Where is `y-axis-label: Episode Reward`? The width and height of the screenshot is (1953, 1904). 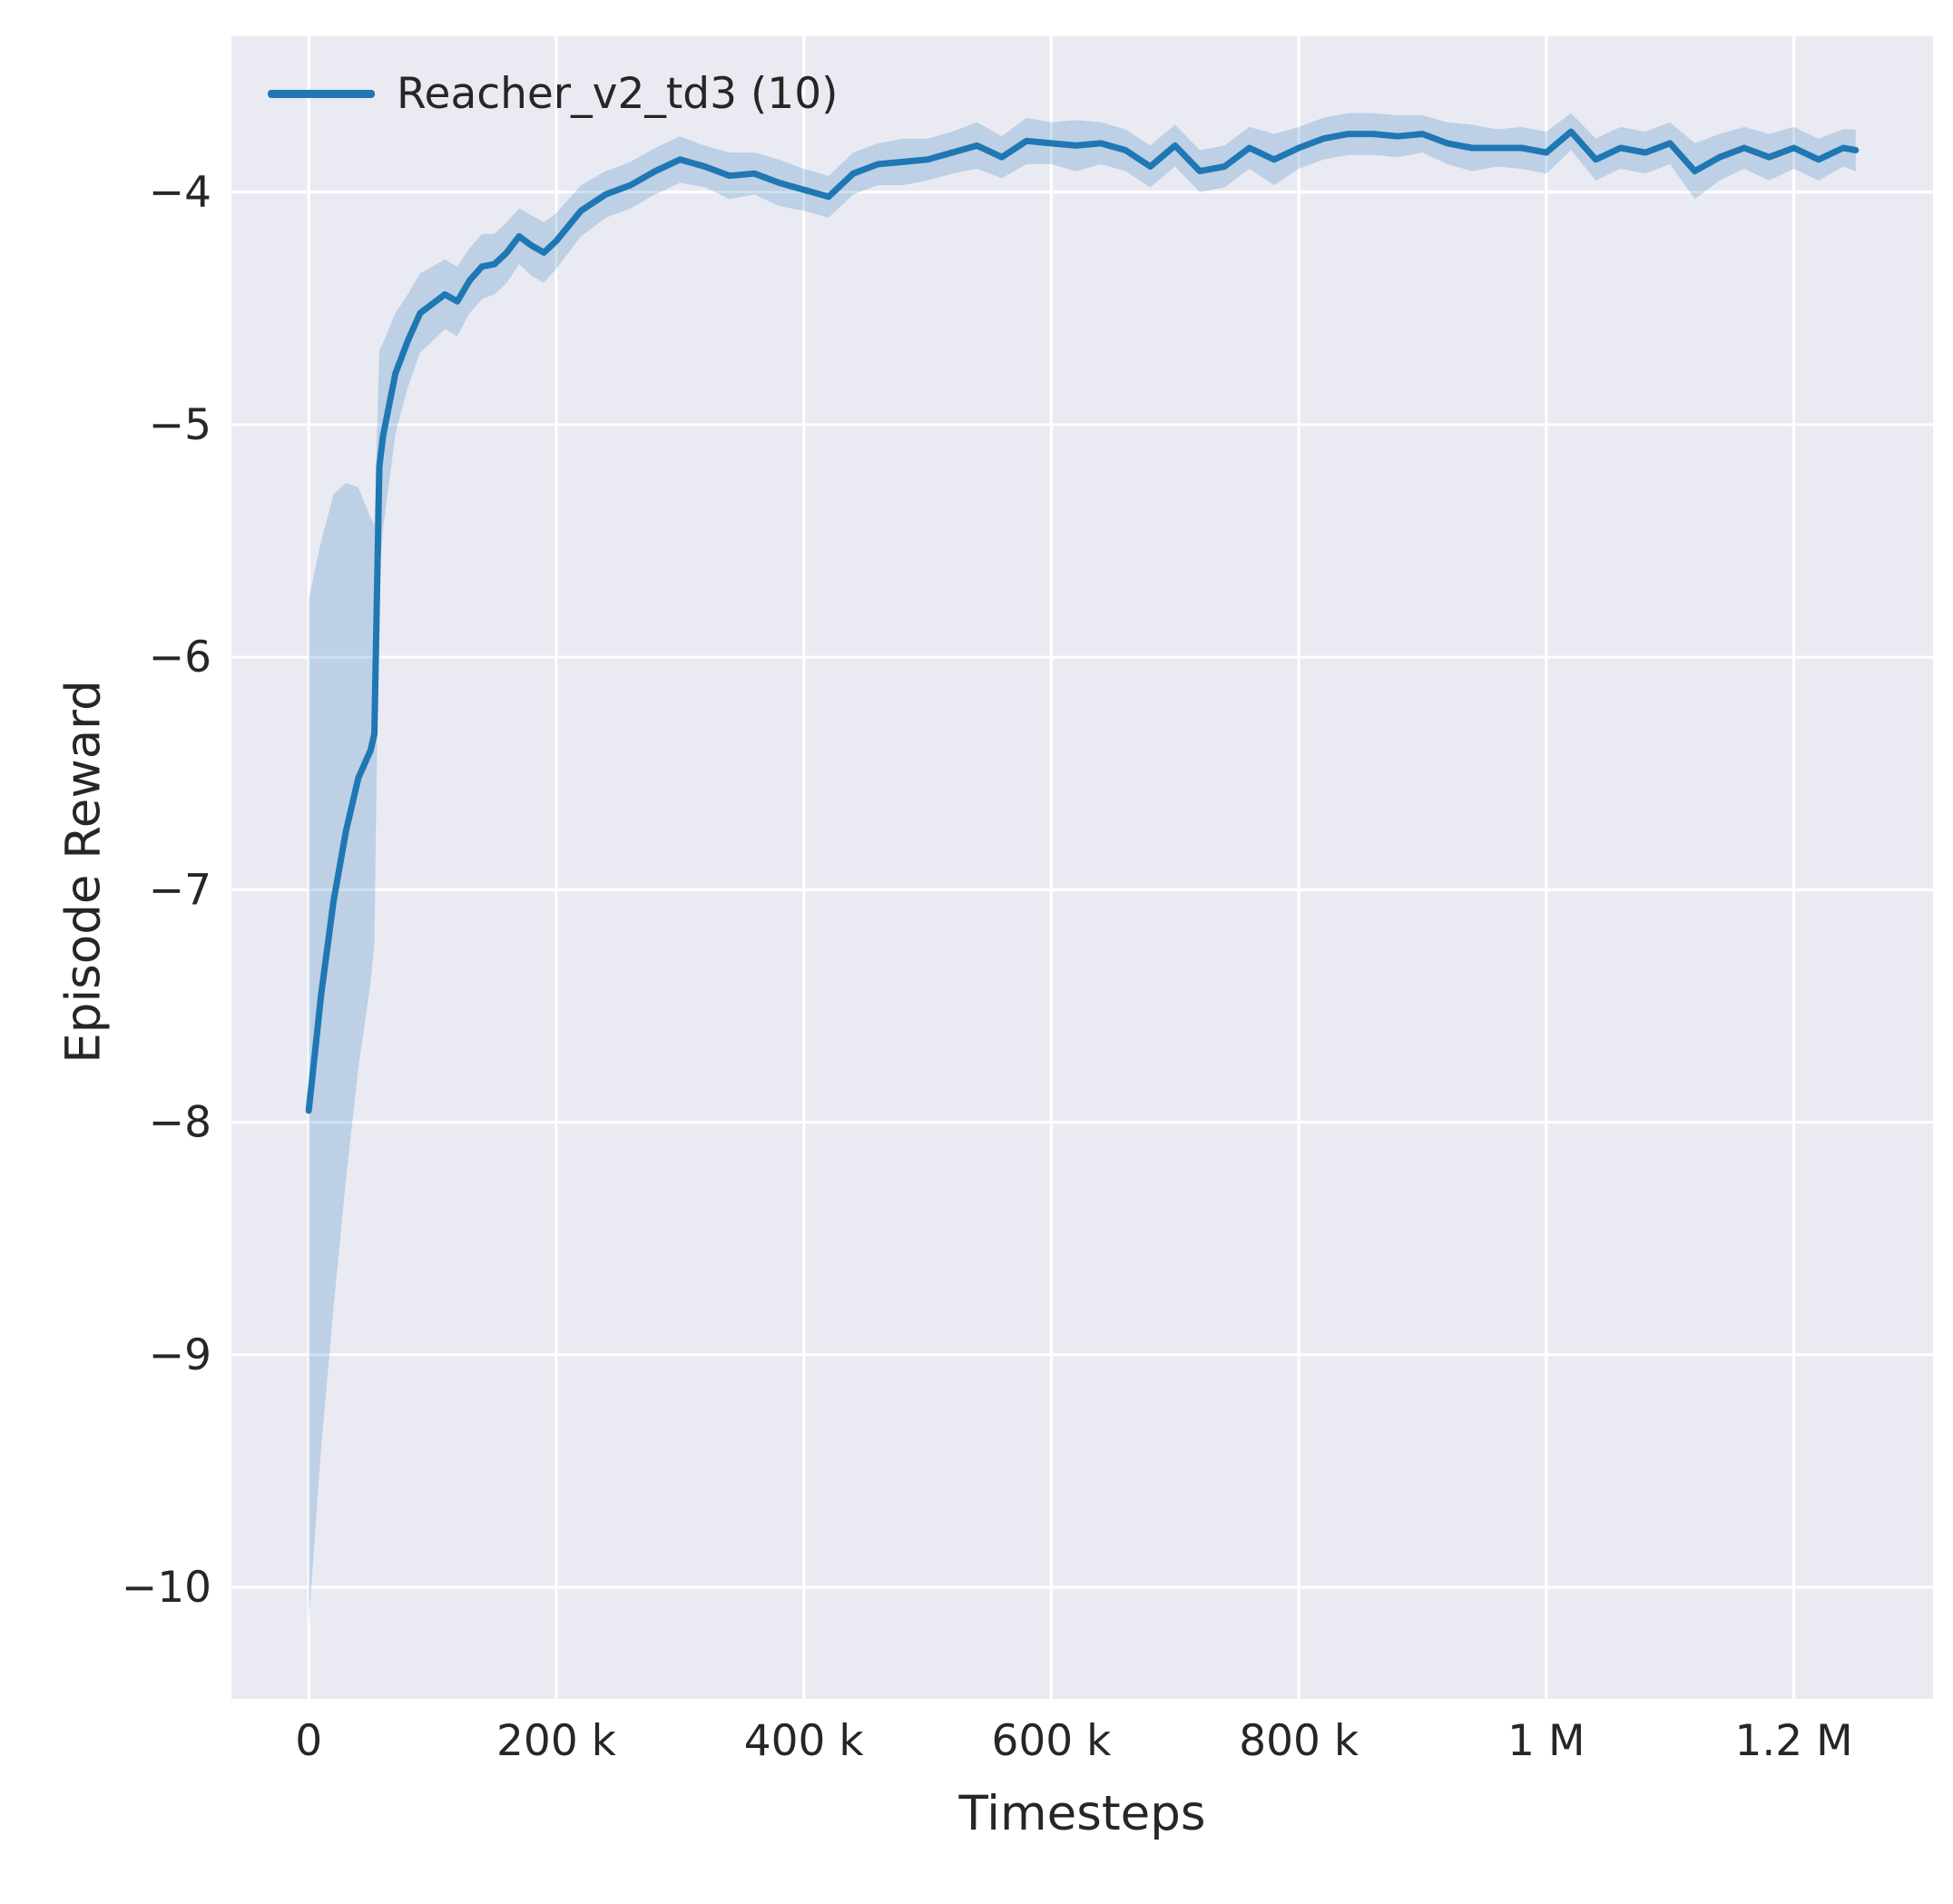 y-axis-label: Episode Reward is located at coordinates (83, 872).